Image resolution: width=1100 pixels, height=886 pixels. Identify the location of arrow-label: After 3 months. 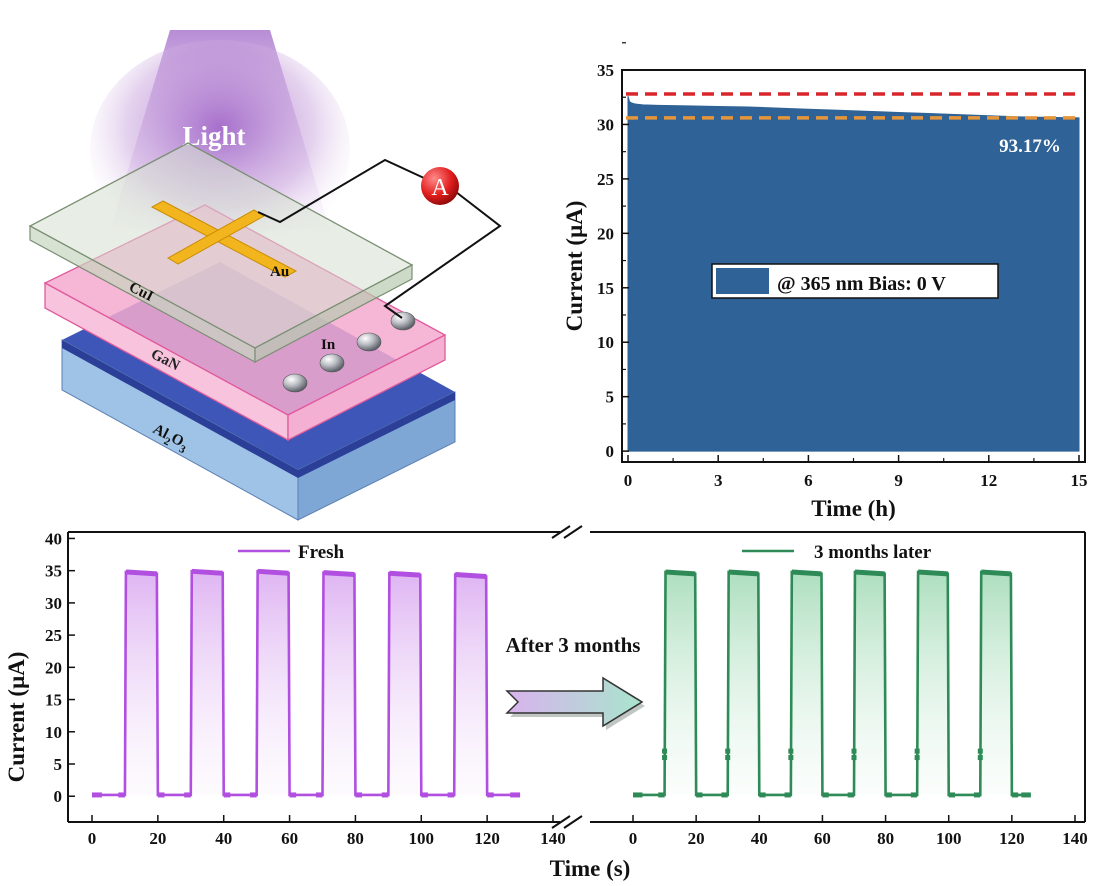
(573, 645).